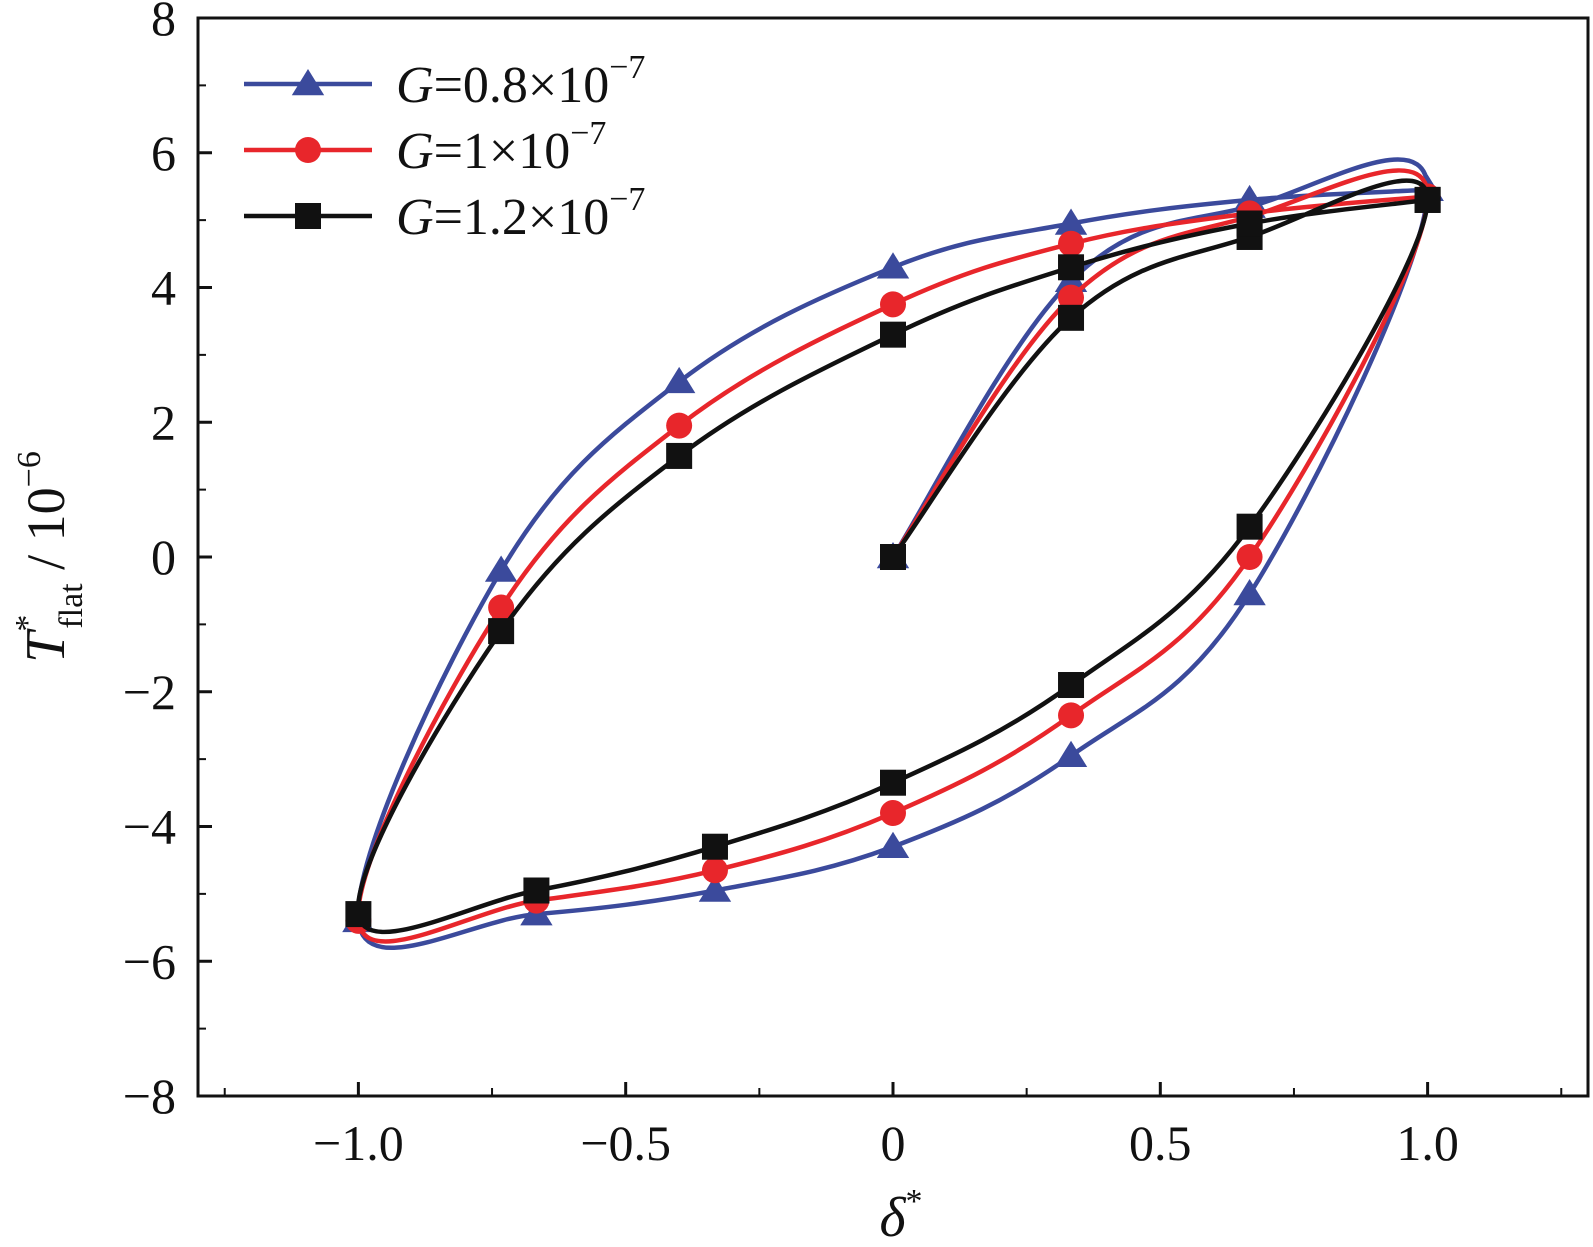 The image size is (1593, 1247). Describe the element at coordinates (163, 153) in the screenshot. I see `y-tick-label: 6` at that location.